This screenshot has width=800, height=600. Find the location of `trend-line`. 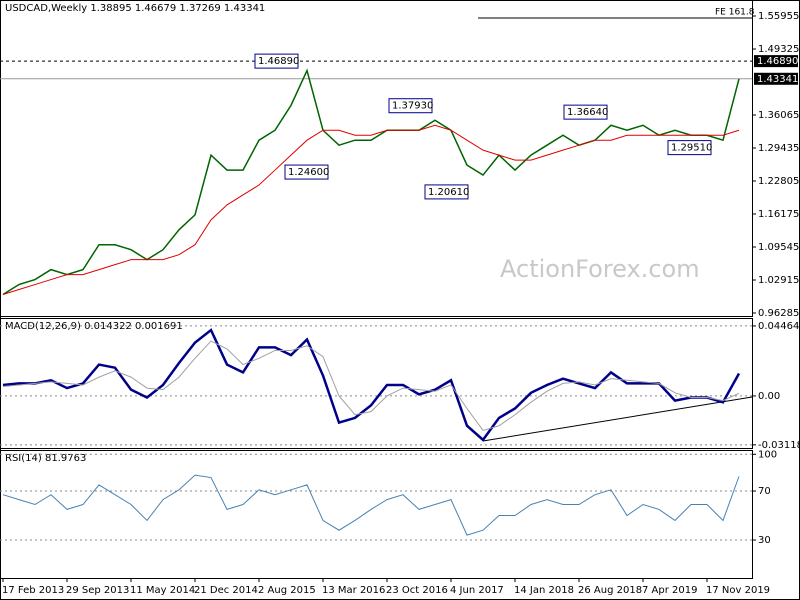

trend-line is located at coordinates (617, 419).